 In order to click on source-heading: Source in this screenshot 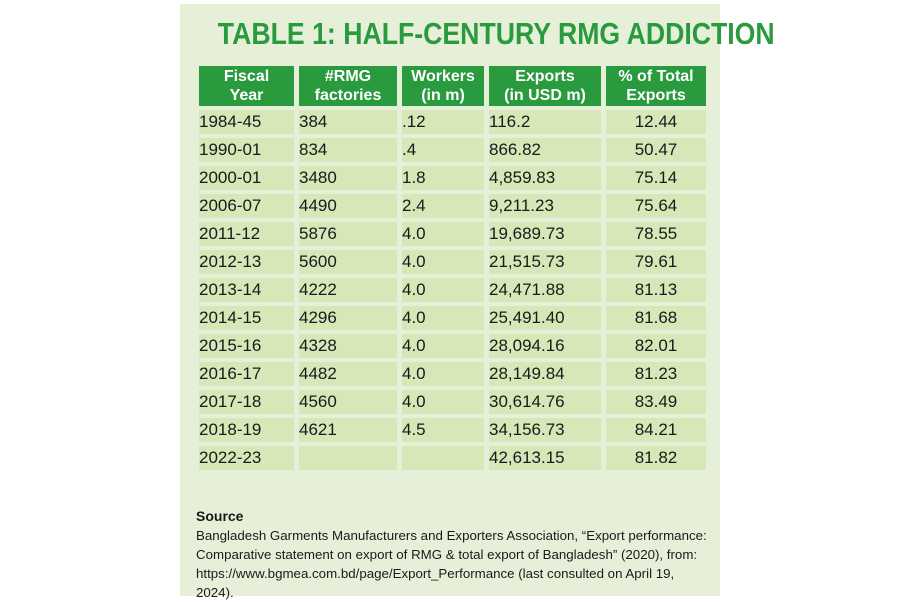, I will do `click(220, 516)`.